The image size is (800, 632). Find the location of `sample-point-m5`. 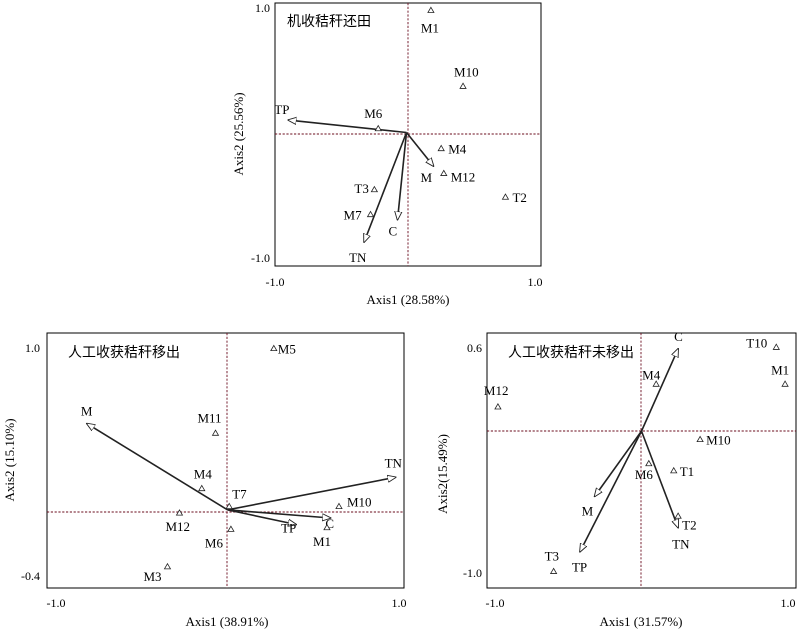

sample-point-m5 is located at coordinates (274, 348).